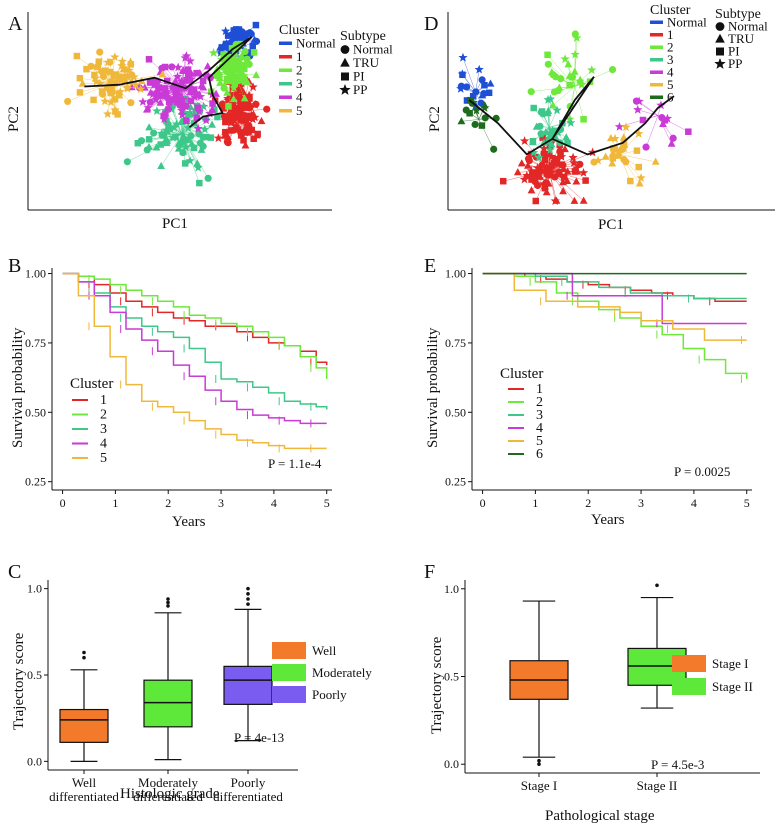 This screenshot has height=831, width=780. I want to click on x-tick-label: 1, so click(115, 503).